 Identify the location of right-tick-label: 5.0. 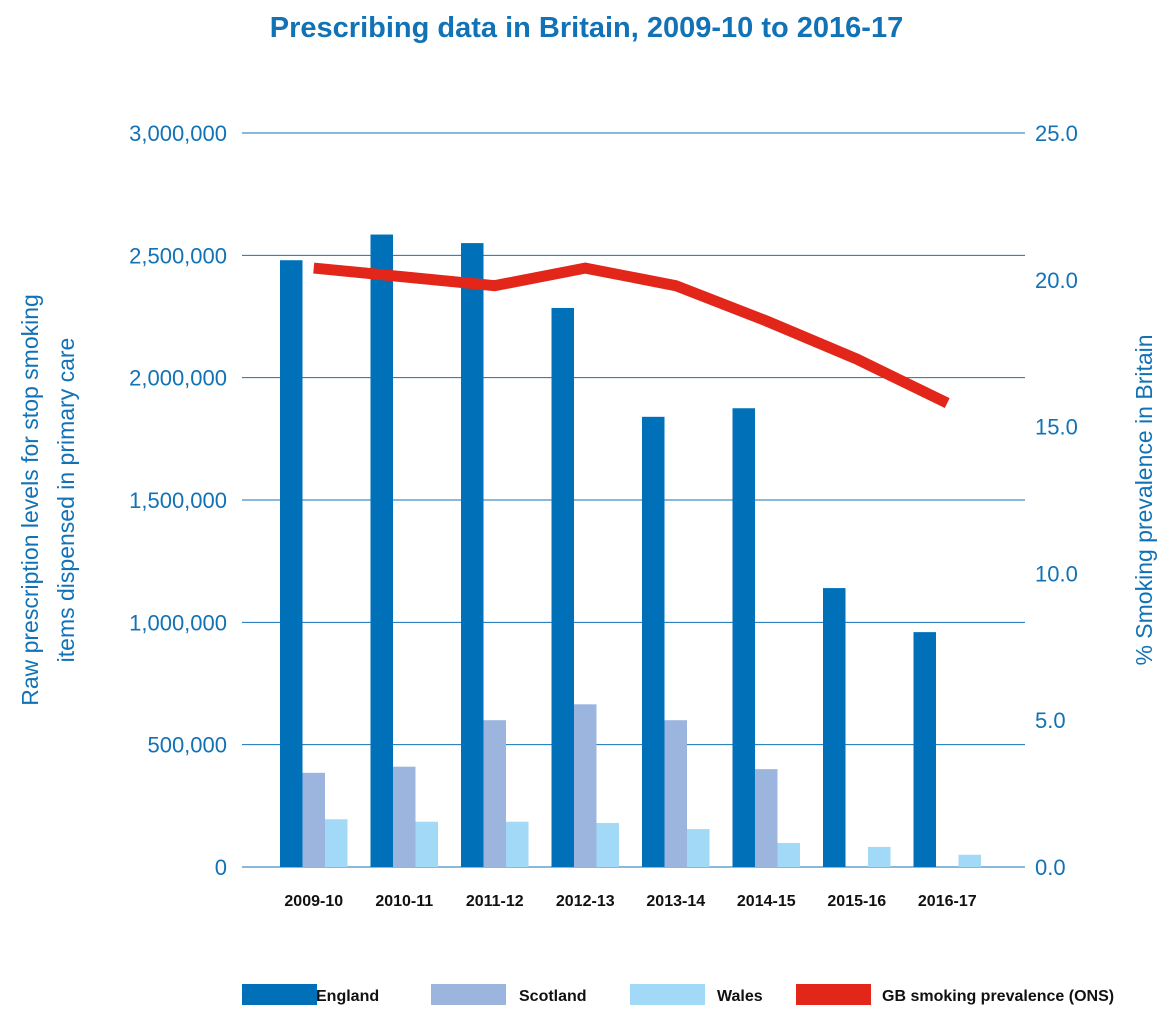
(1050, 720).